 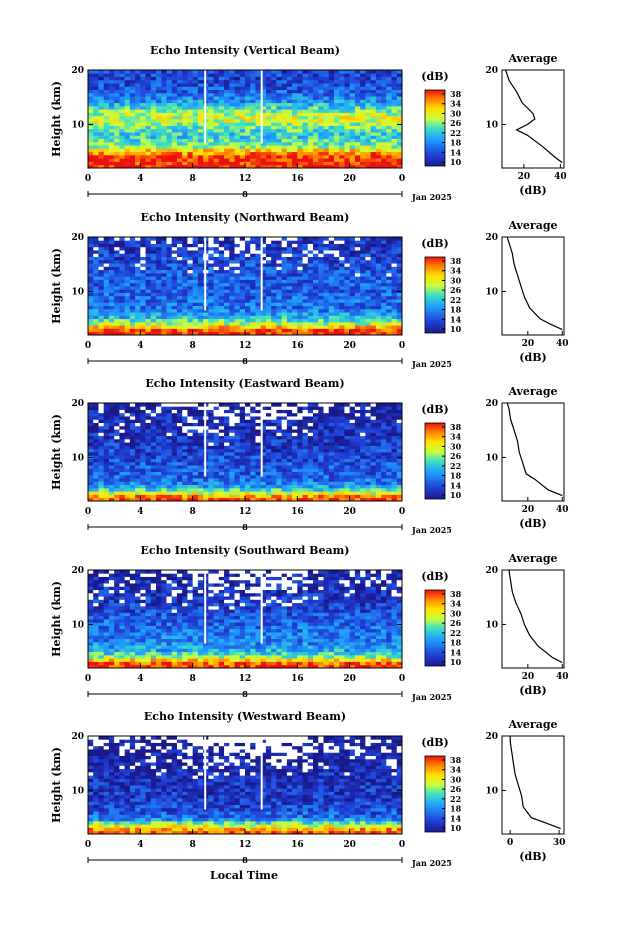 What do you see at coordinates (77, 125) in the screenshot?
I see `y-tick-label: 10` at bounding box center [77, 125].